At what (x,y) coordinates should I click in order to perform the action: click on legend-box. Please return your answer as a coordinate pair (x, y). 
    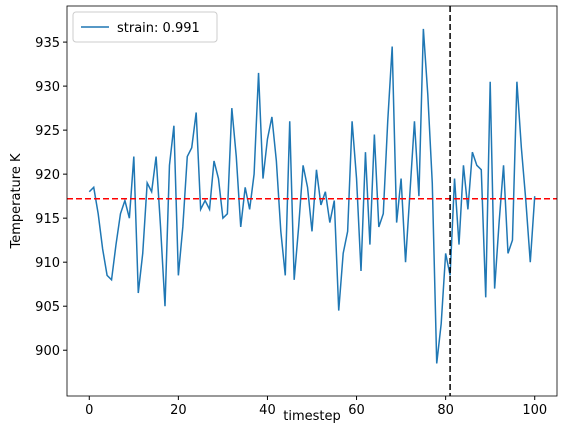
    Looking at the image, I should click on (145, 27).